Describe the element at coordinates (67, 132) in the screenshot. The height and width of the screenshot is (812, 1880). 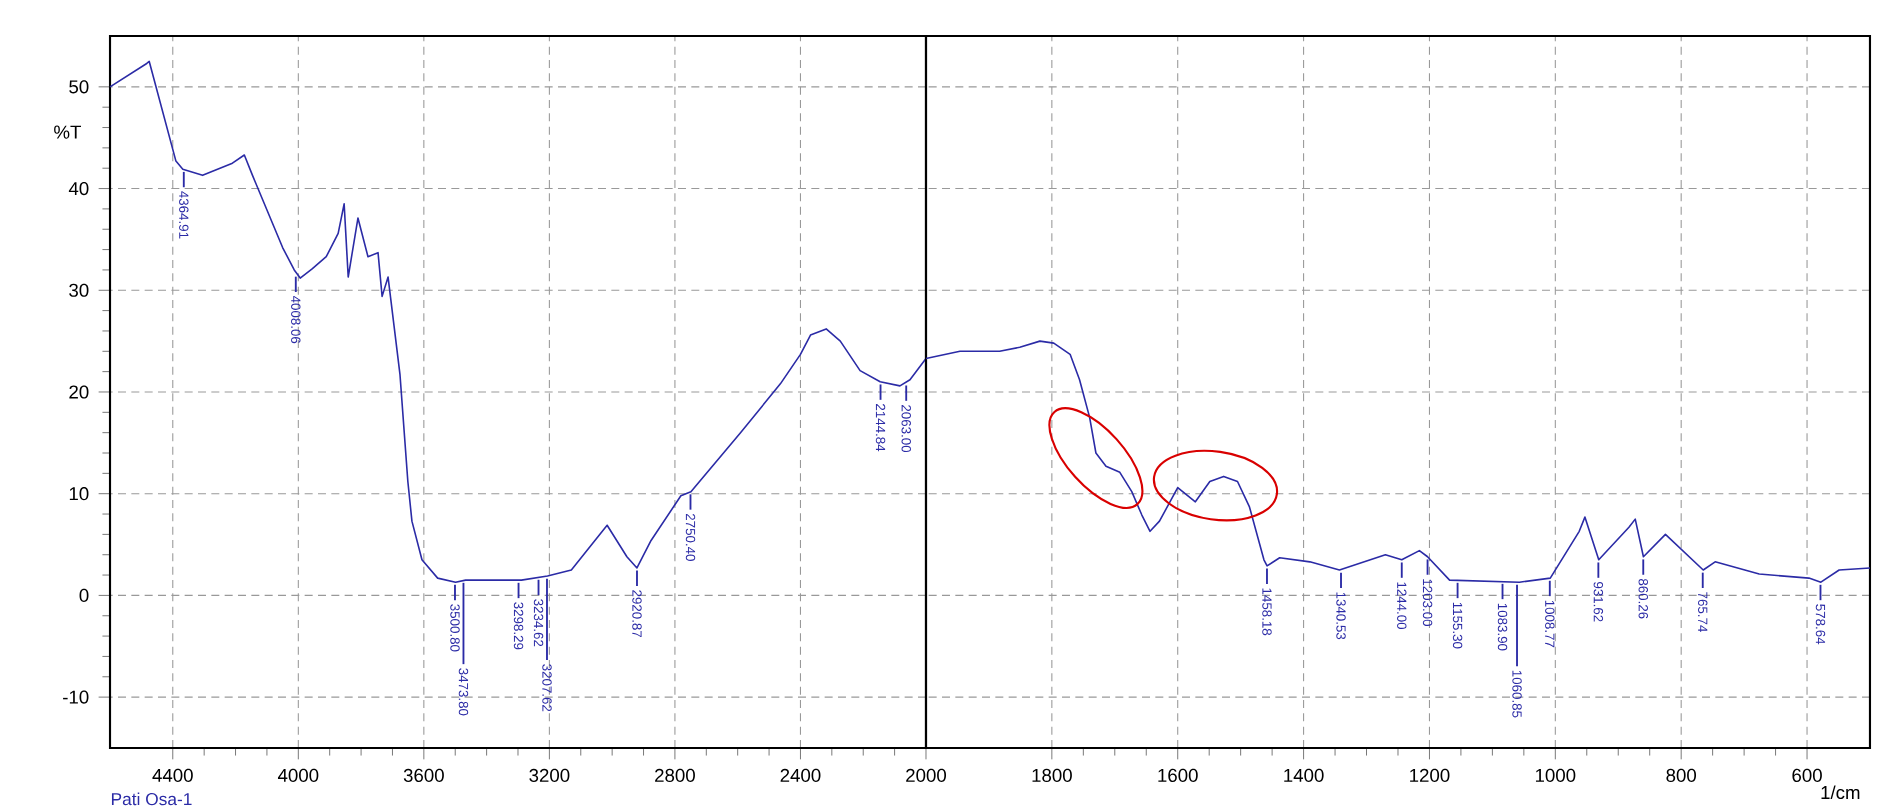
I see `y-axis-title: %T` at that location.